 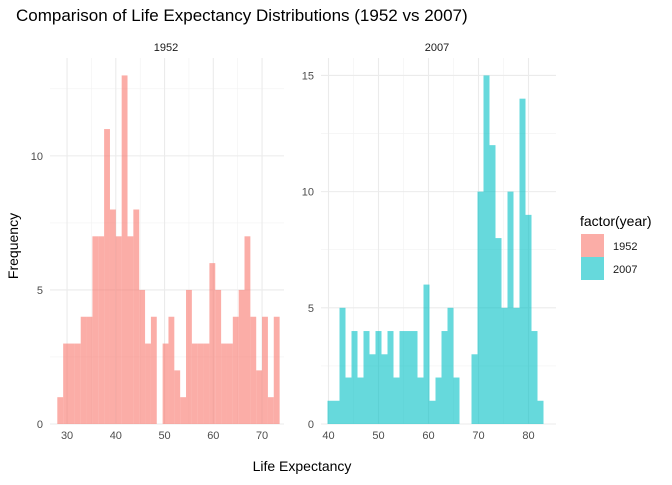 What do you see at coordinates (625, 270) in the screenshot?
I see `legend-label-2007: 2007` at bounding box center [625, 270].